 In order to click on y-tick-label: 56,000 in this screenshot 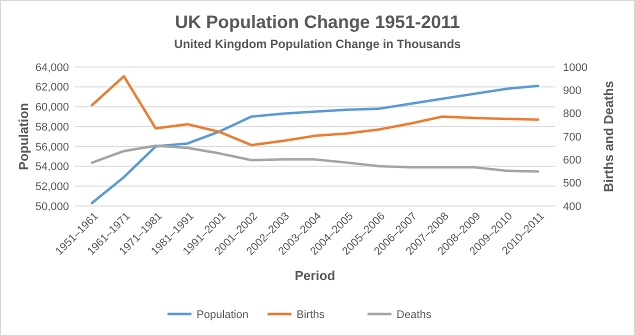, I will do `click(52, 147)`.